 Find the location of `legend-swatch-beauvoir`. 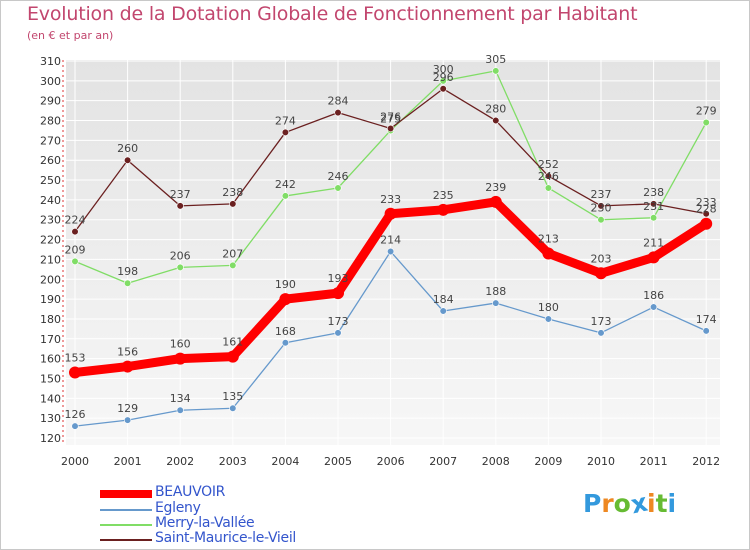

legend-swatch-beauvoir is located at coordinates (126, 494).